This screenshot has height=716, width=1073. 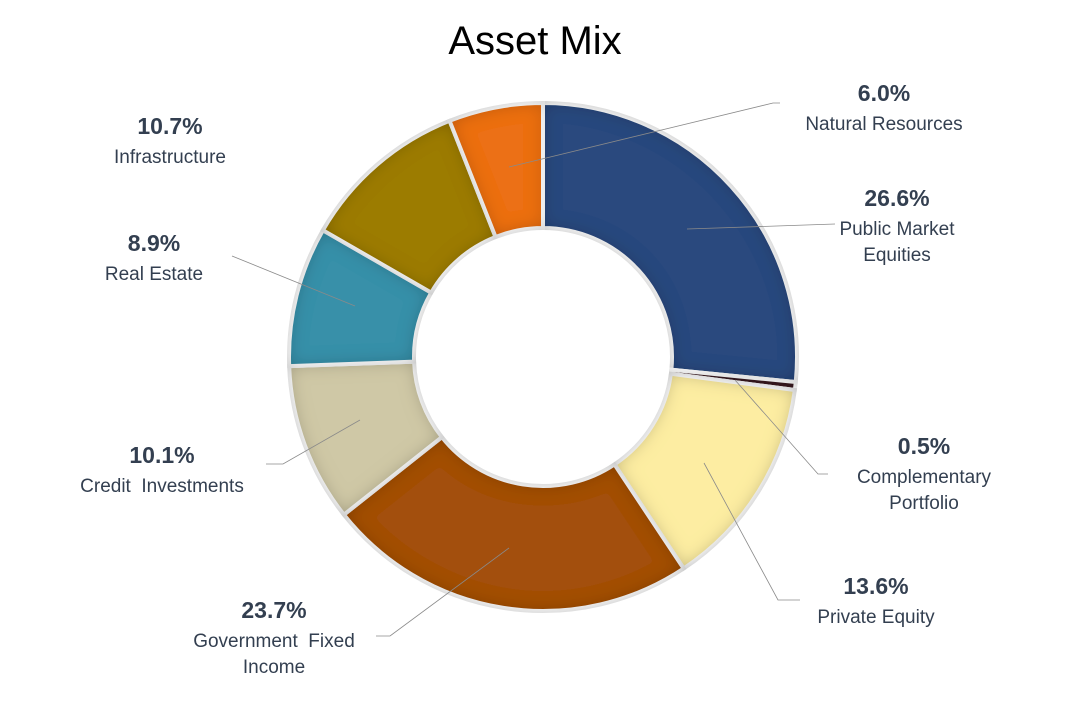 I want to click on data-label-category: Income, so click(x=274, y=667).